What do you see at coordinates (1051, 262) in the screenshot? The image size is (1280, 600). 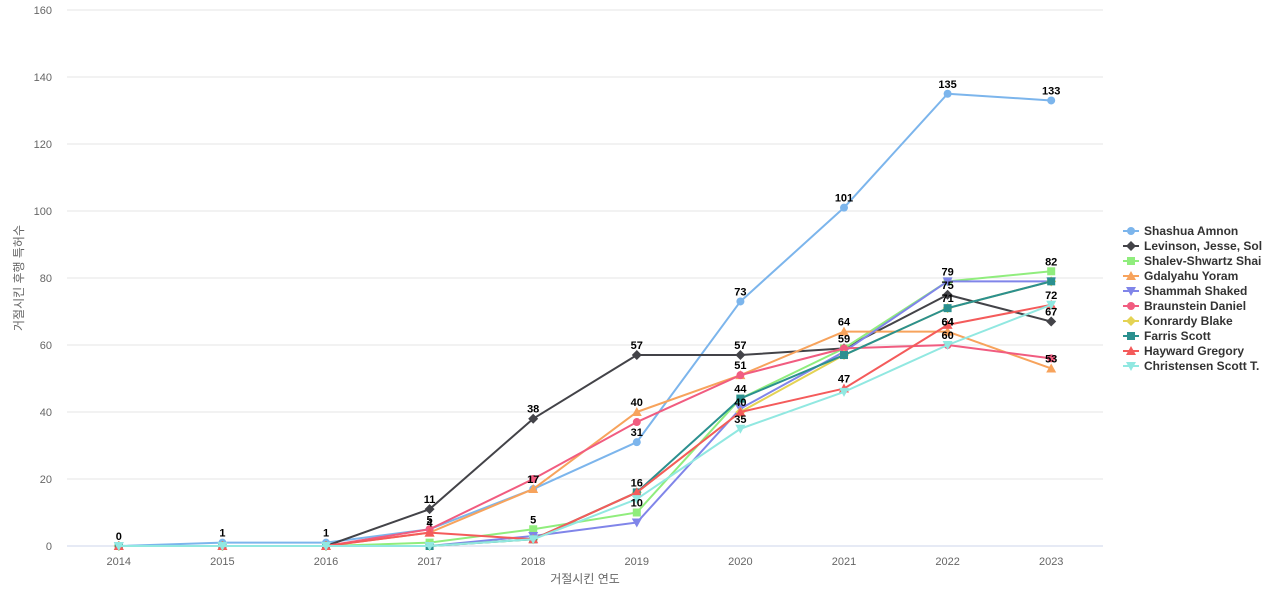 I see `data-label: 82` at bounding box center [1051, 262].